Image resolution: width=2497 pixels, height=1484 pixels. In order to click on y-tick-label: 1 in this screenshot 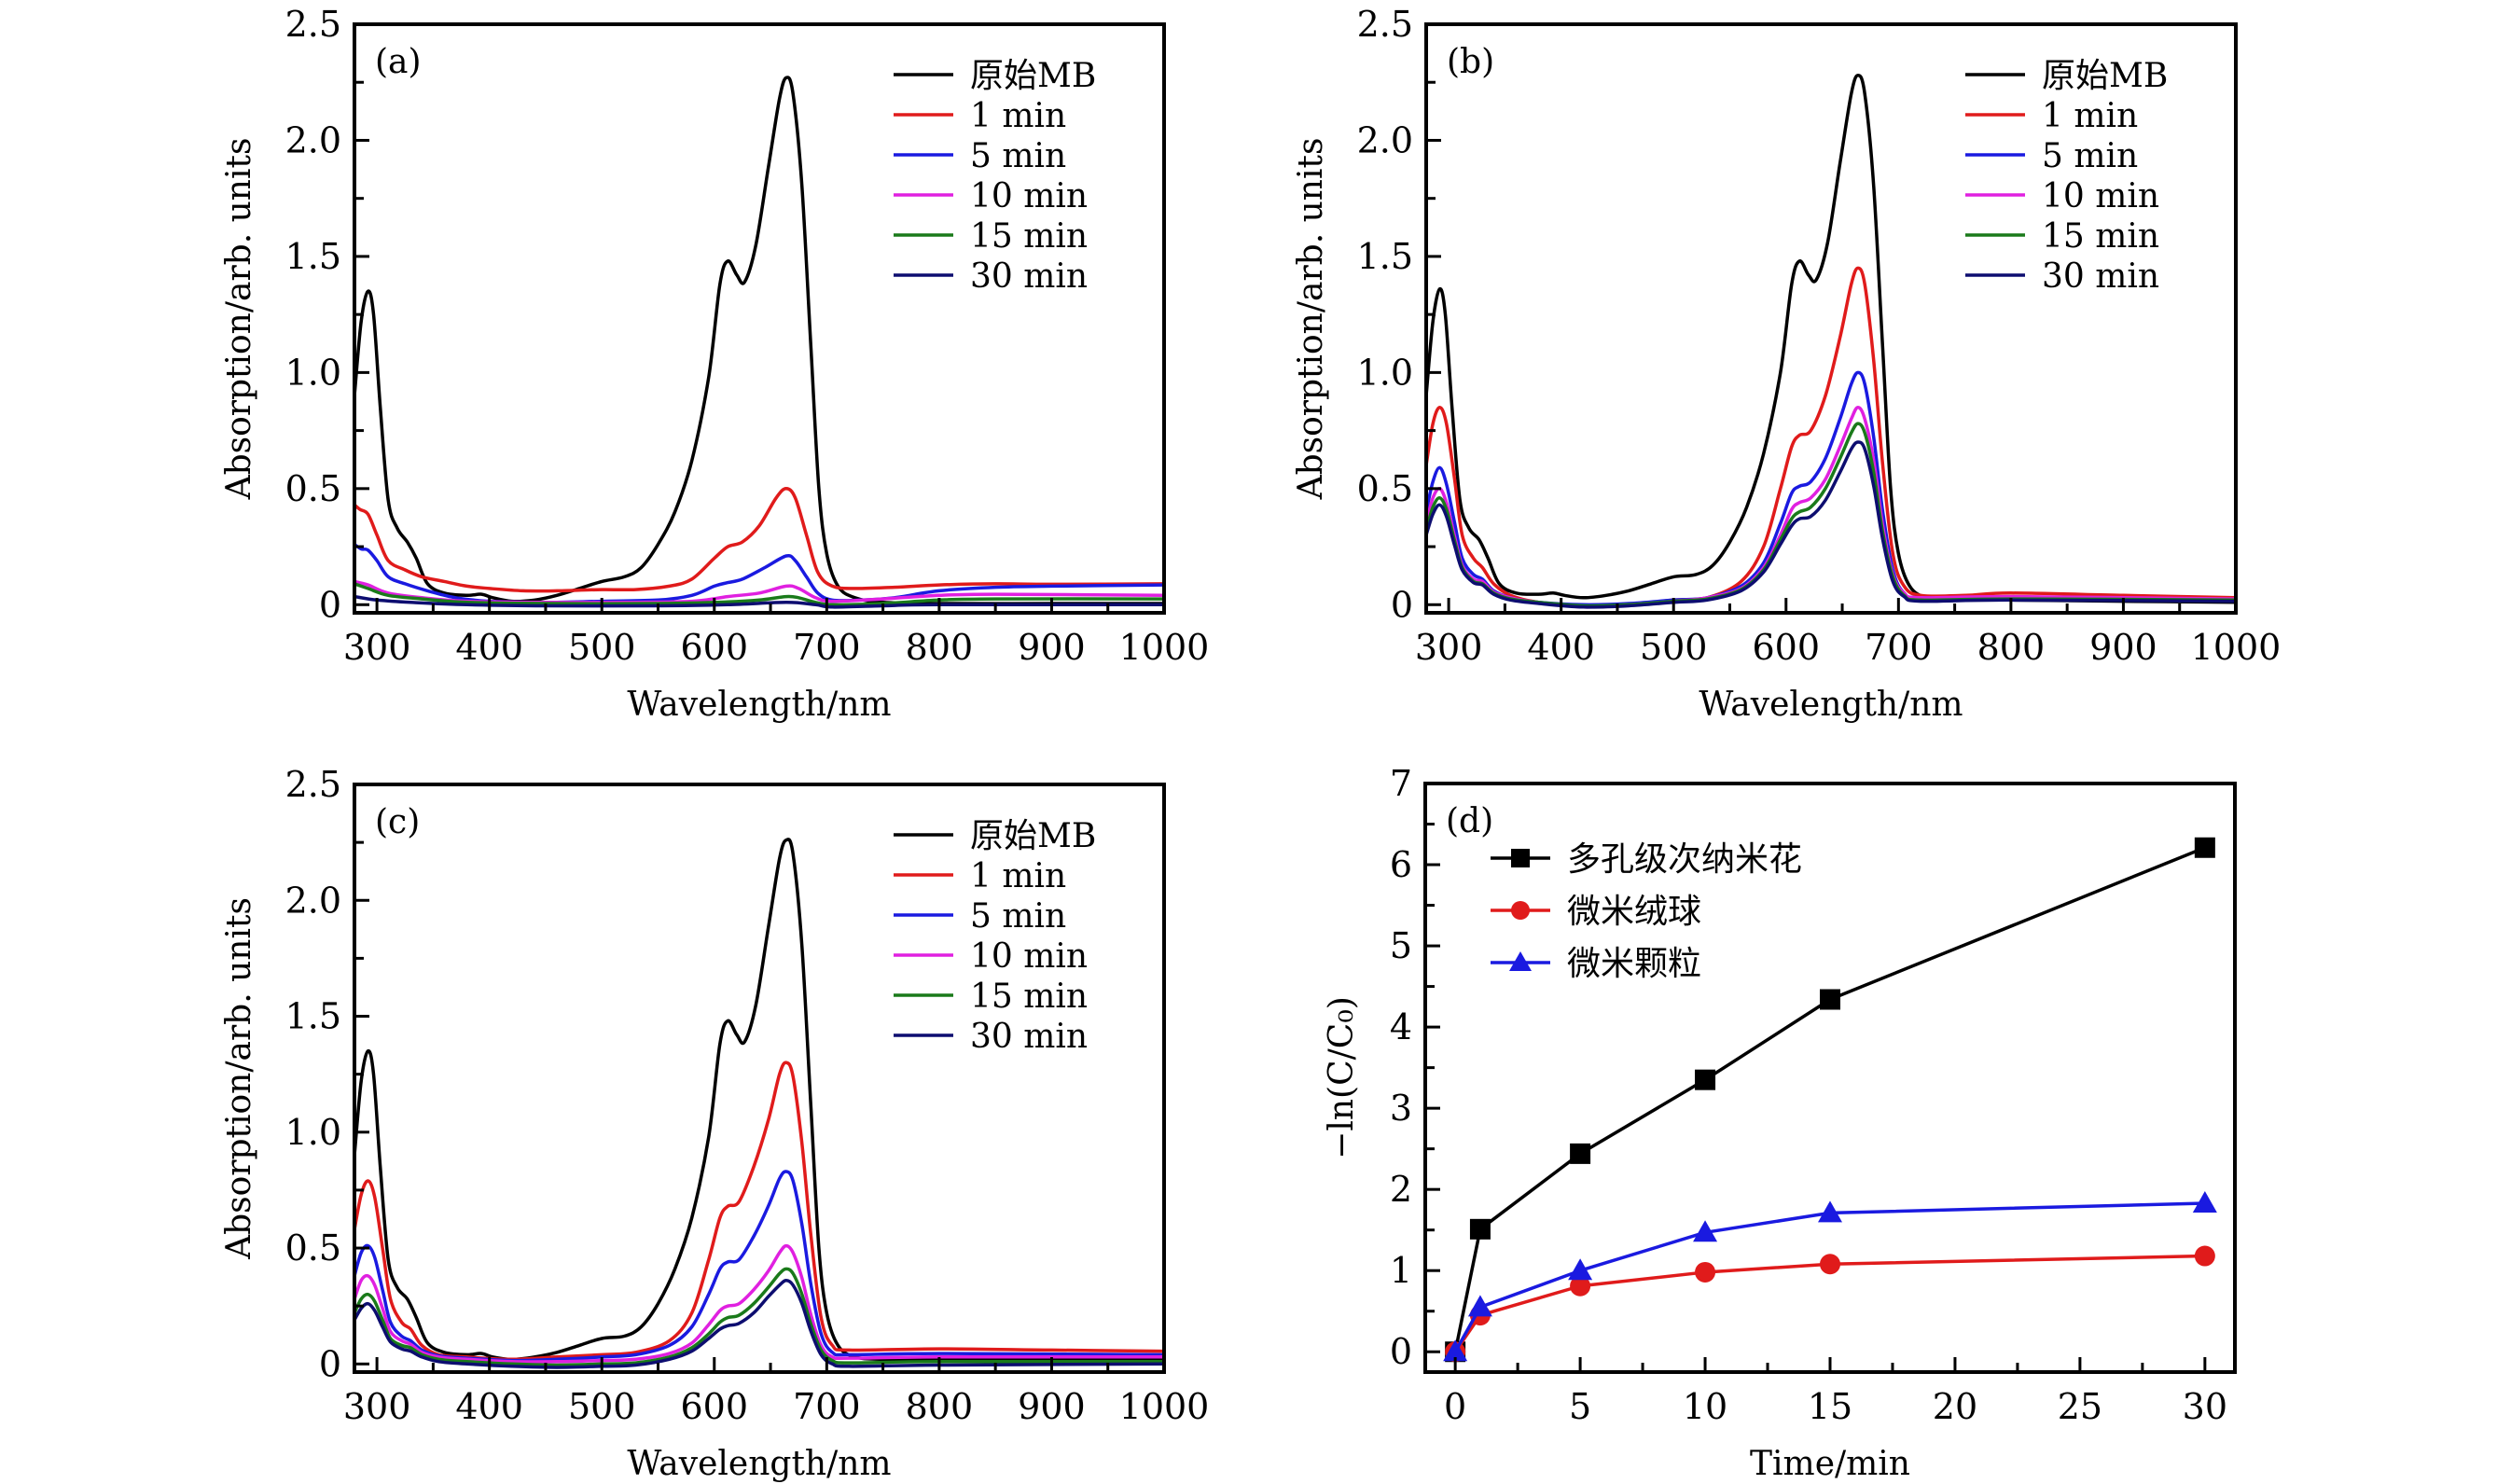, I will do `click(1401, 1270)`.